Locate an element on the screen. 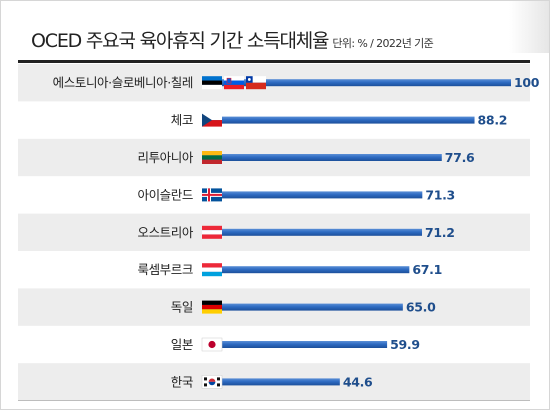 This screenshot has height=410, width=550. category-label: 체코 is located at coordinates (182, 120).